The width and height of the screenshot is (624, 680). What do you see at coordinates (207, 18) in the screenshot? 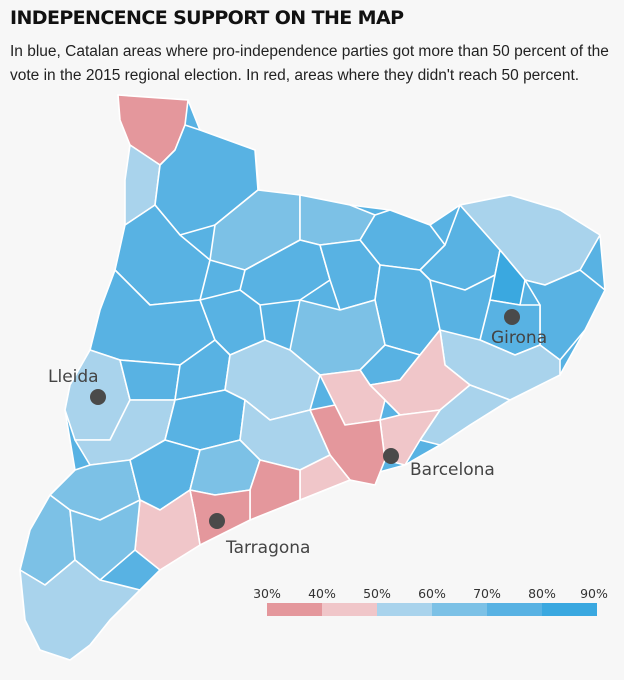
I see `map-title: INDEPENCENCE SUPPORT ON THE MAP` at bounding box center [207, 18].